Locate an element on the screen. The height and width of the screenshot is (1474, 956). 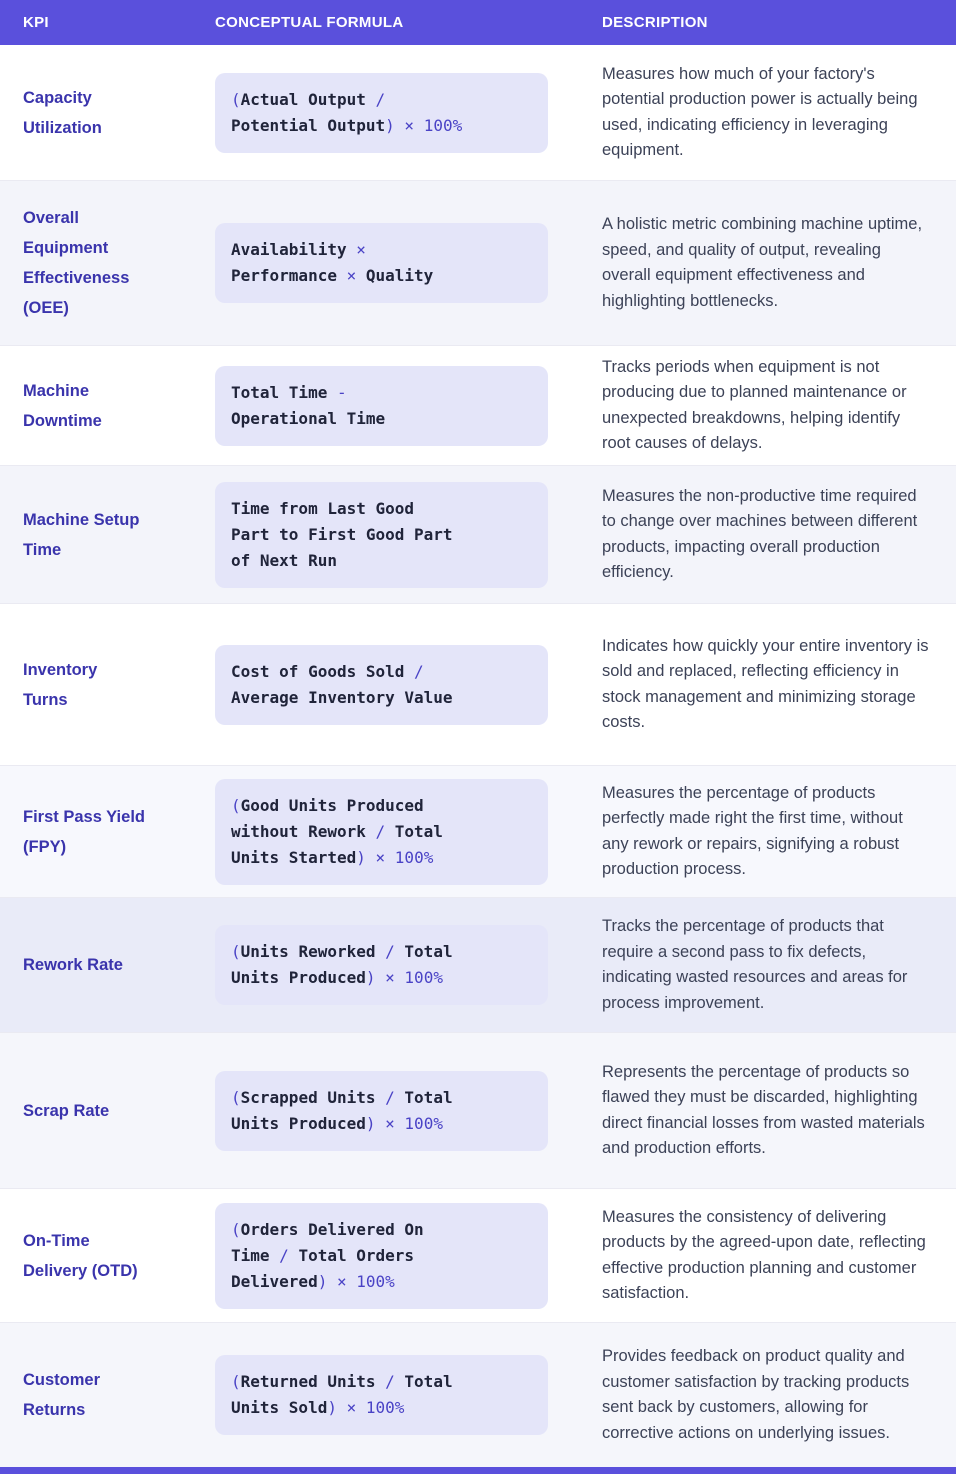
formula-operand: Orders Delivered On Time is located at coordinates (327, 1242).